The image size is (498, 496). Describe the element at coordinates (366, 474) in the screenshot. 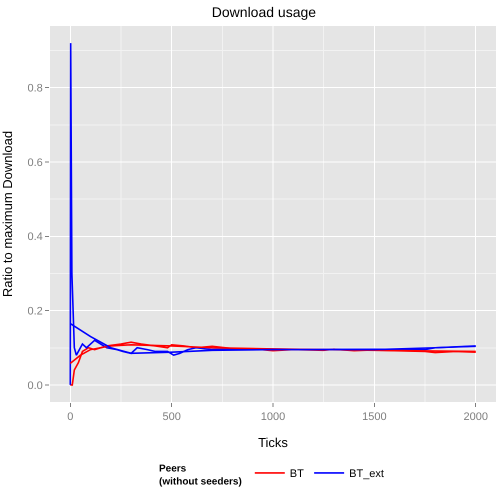

I see `legend-label: BT_ext` at that location.